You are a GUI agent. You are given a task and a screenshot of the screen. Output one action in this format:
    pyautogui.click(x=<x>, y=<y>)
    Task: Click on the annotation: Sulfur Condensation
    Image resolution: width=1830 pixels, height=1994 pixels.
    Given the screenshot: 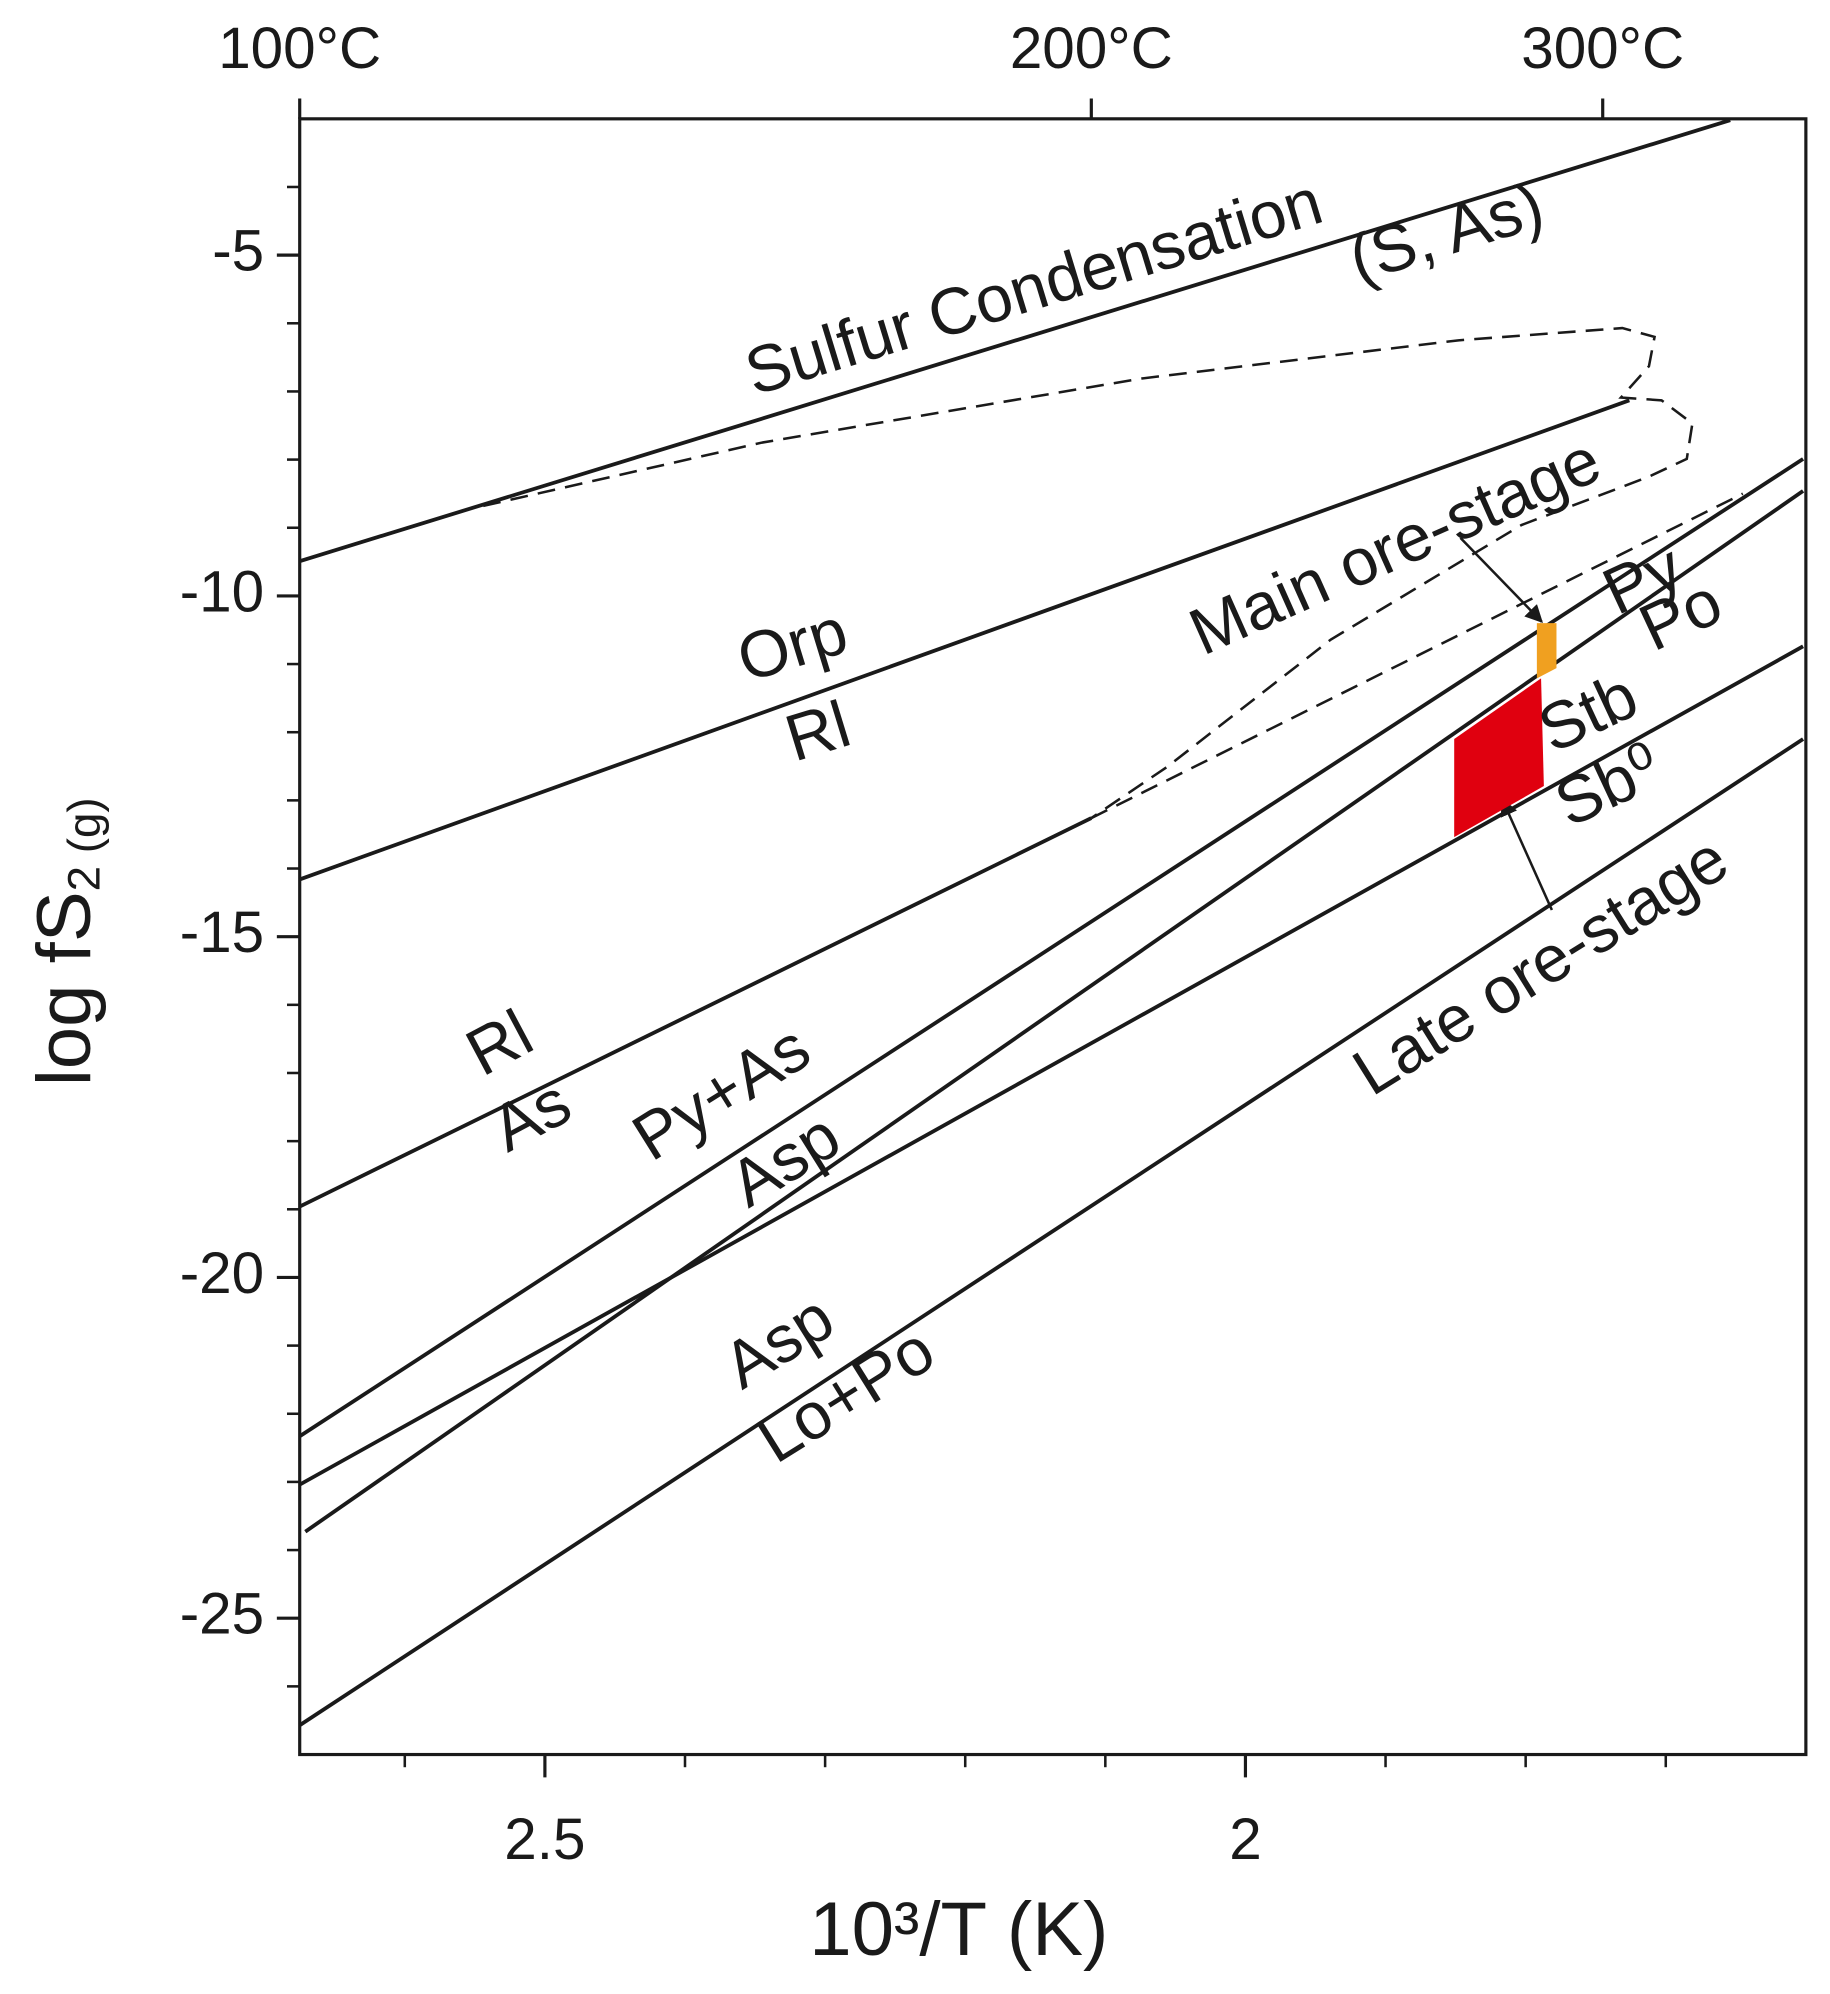 What is the action you would take?
    pyautogui.click(x=1034, y=286)
    